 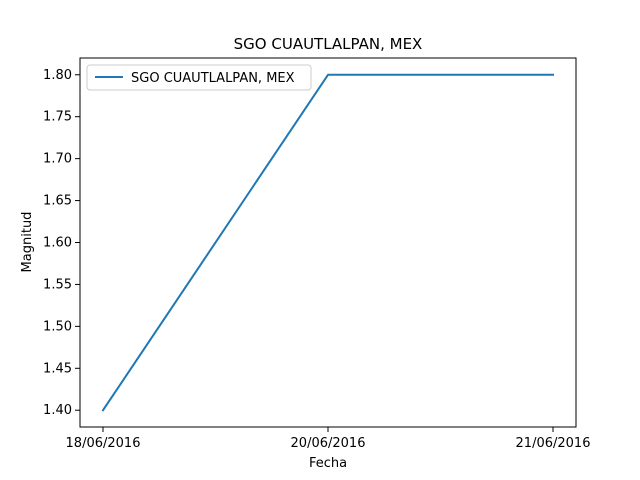 What do you see at coordinates (57, 201) in the screenshot?
I see `y-tick-label: 1.65` at bounding box center [57, 201].